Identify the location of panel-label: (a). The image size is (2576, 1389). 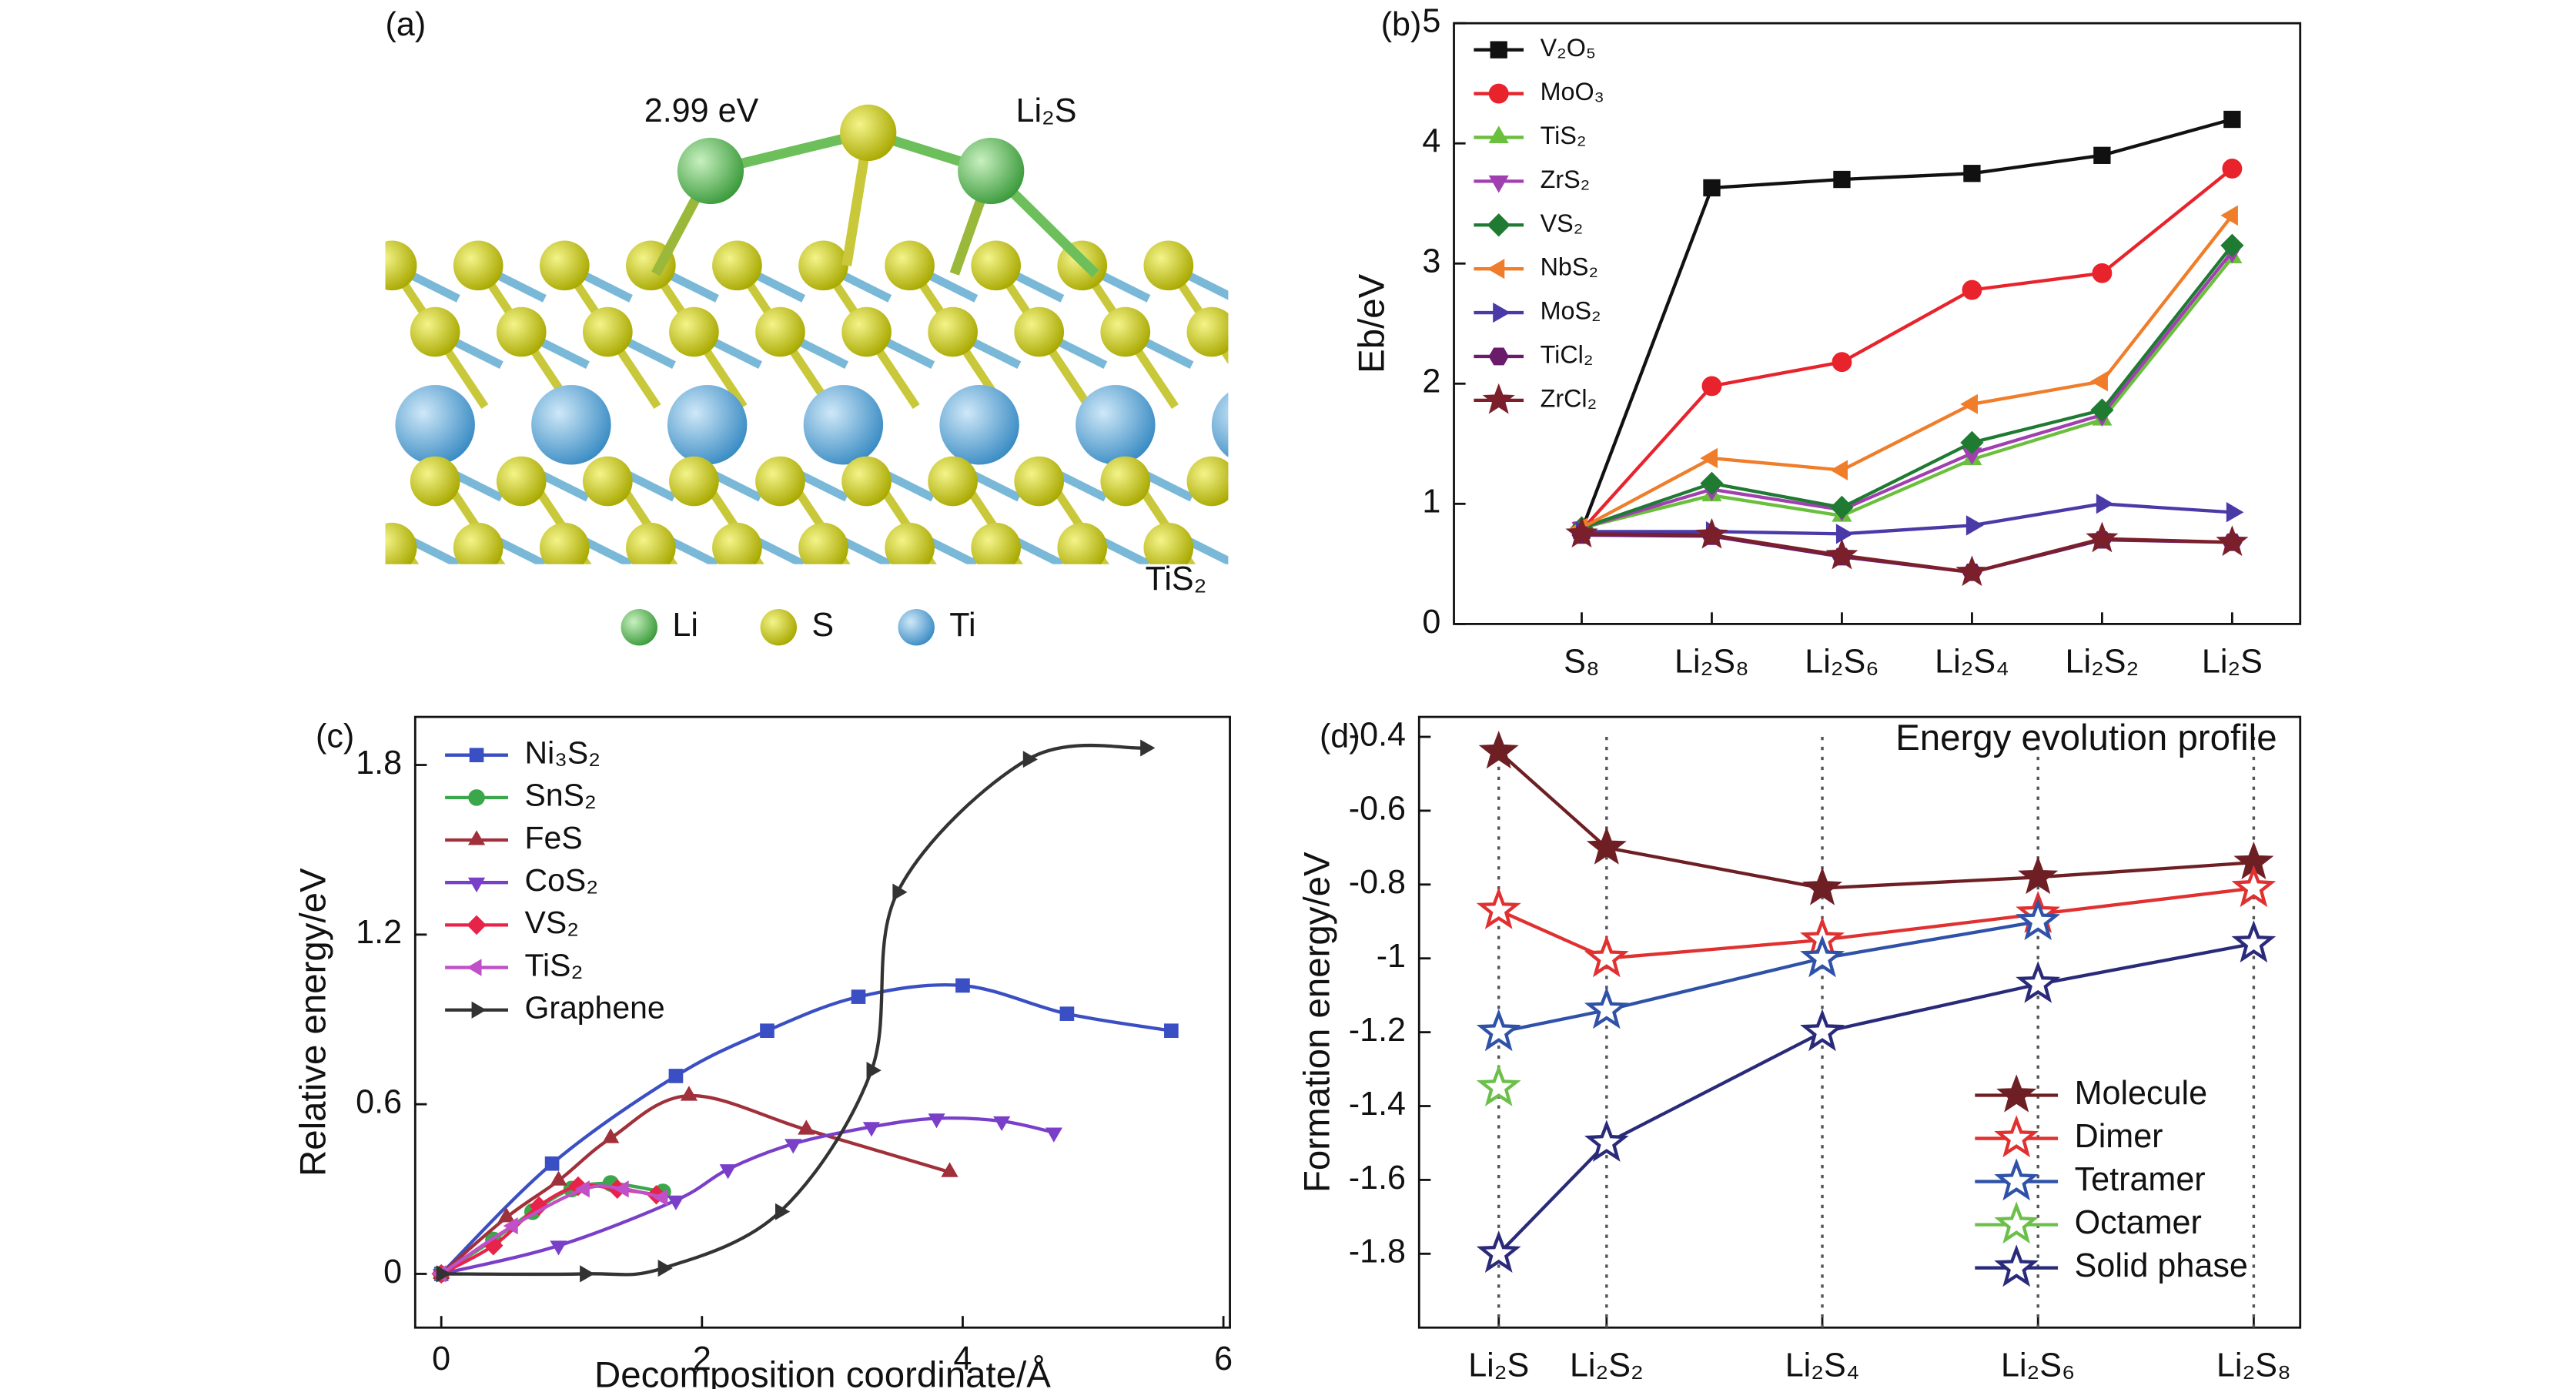
(407, 24).